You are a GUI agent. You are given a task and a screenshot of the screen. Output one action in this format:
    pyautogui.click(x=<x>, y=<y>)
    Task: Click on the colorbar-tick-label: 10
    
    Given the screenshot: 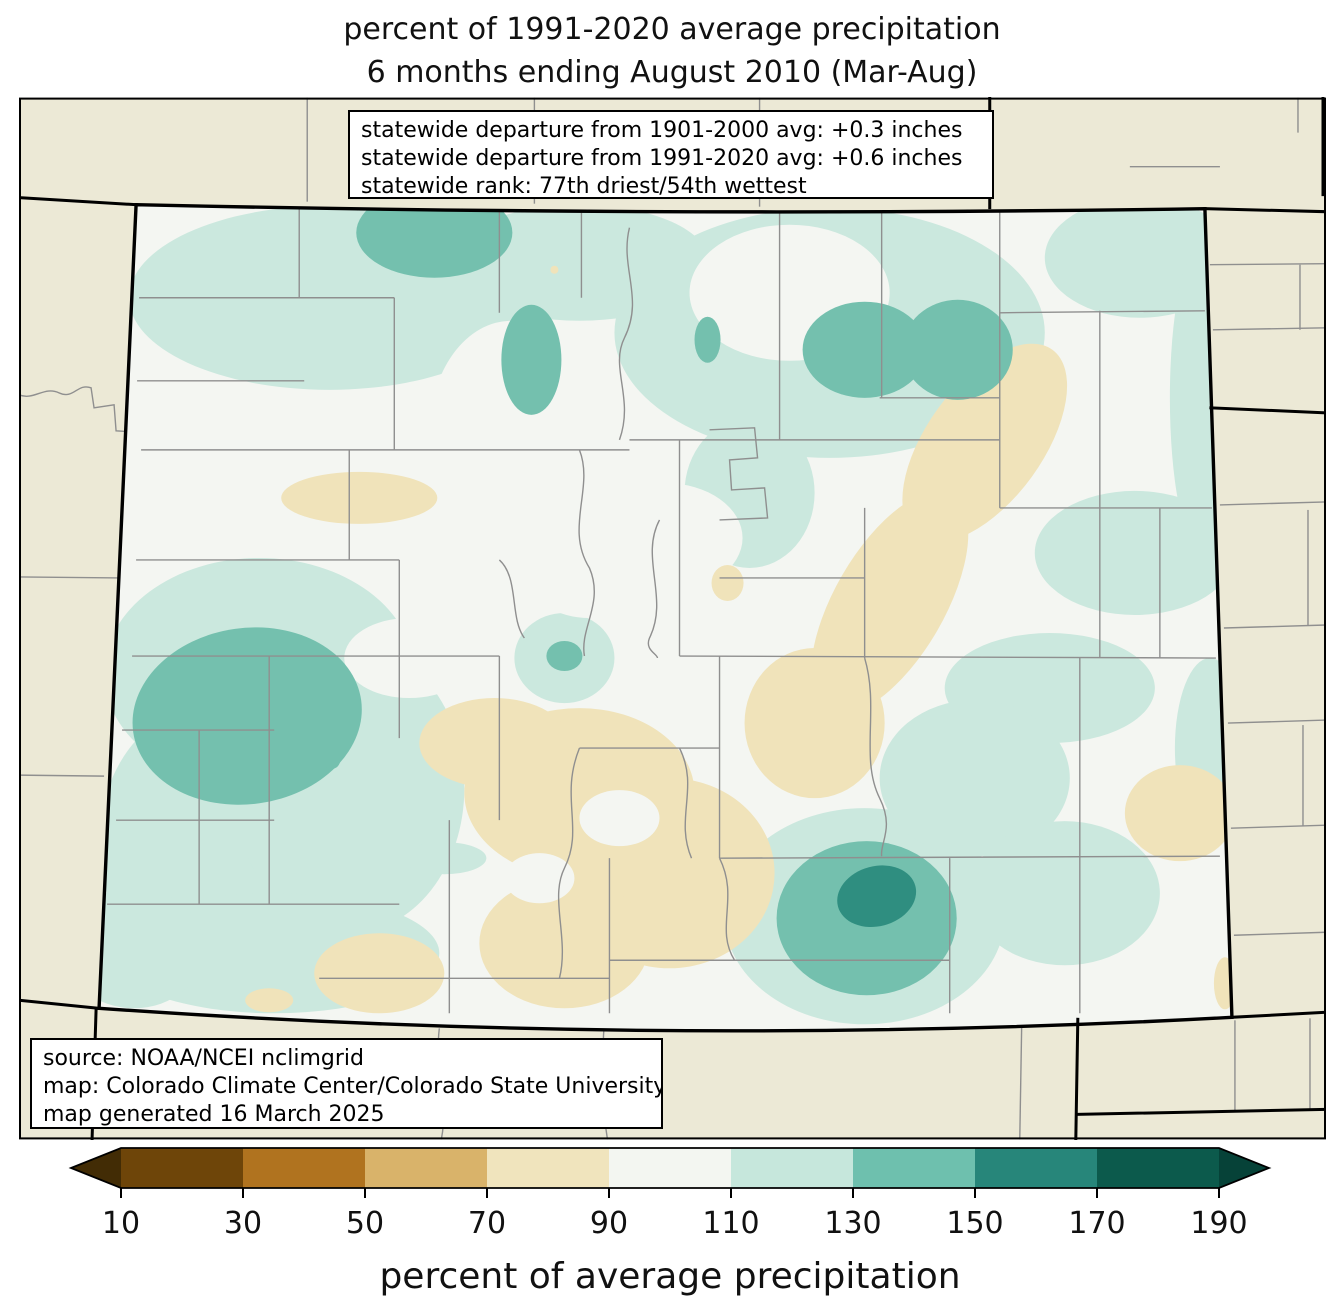 What is the action you would take?
    pyautogui.click(x=121, y=1223)
    